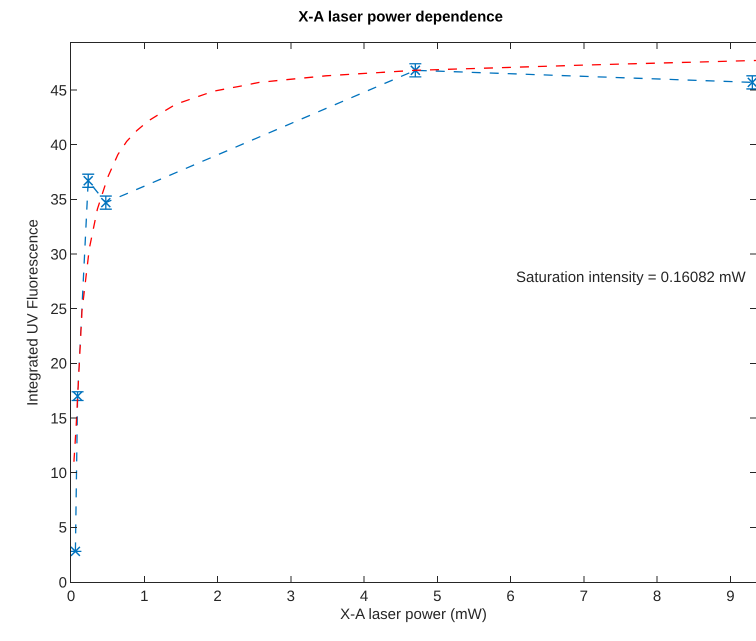 The width and height of the screenshot is (756, 641). Describe the element at coordinates (58, 364) in the screenshot. I see `y-tick-label: 20` at that location.